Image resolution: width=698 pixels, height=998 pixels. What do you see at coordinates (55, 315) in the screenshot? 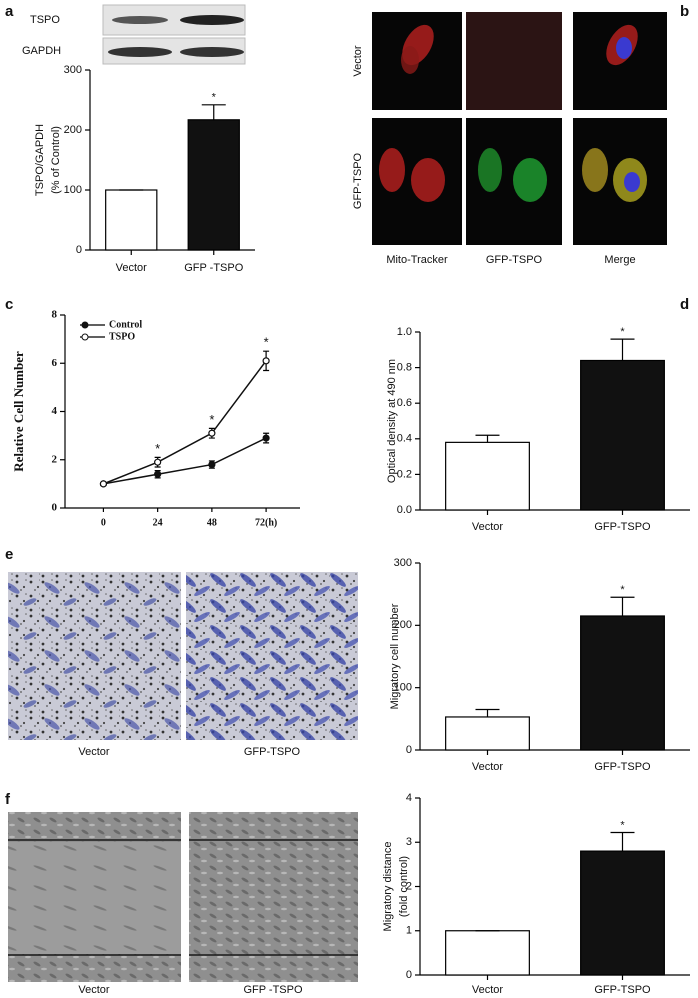
I see `y-tick-label: 8` at bounding box center [55, 315].